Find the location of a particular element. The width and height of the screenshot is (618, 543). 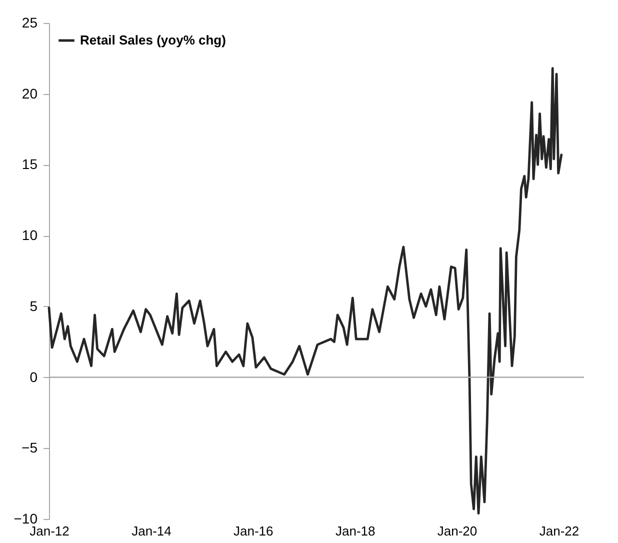

x-tick-label: Jan-16 is located at coordinates (253, 531).